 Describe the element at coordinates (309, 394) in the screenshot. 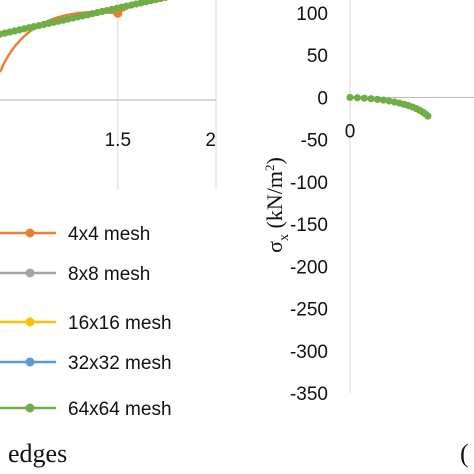

I see `y-tick-label: -350` at that location.